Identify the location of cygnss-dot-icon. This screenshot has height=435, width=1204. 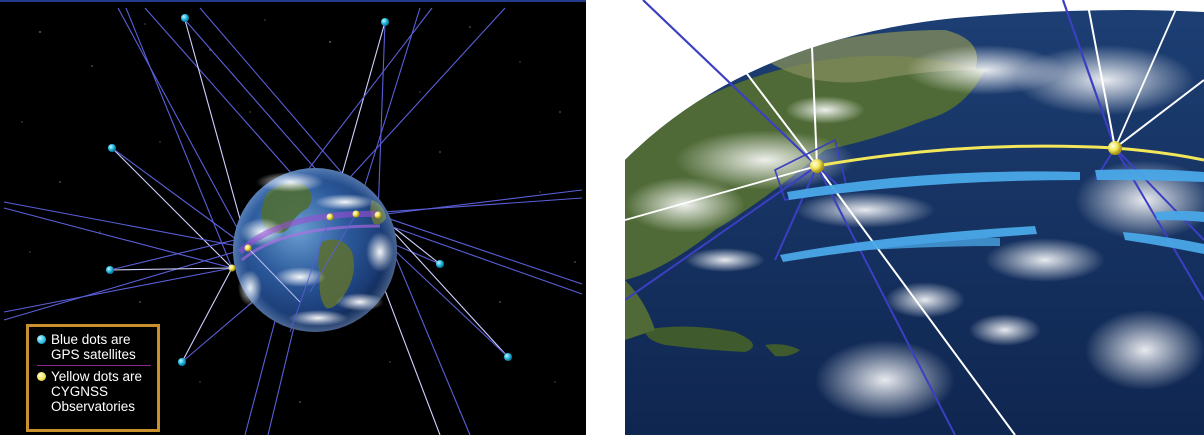
(41, 376).